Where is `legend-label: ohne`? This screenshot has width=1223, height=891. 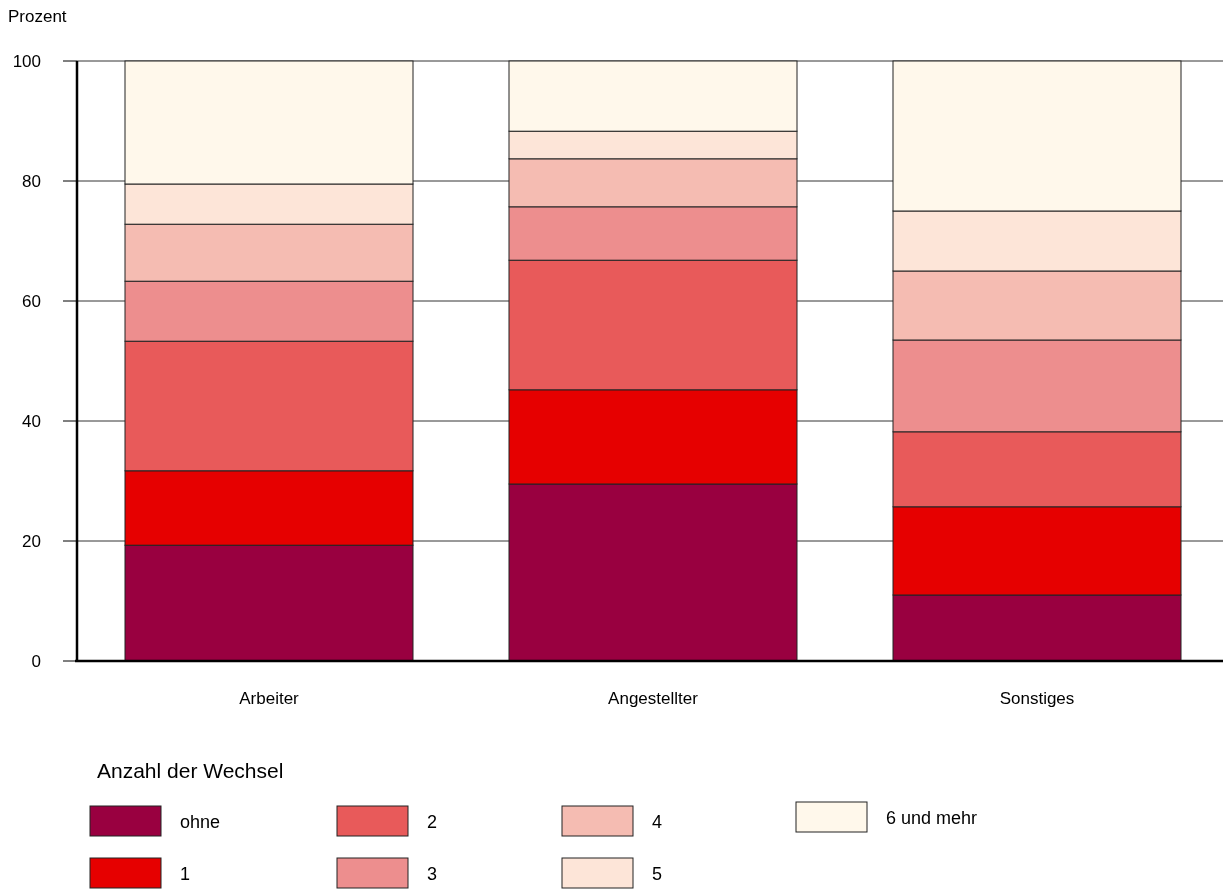
legend-label: ohne is located at coordinates (200, 822).